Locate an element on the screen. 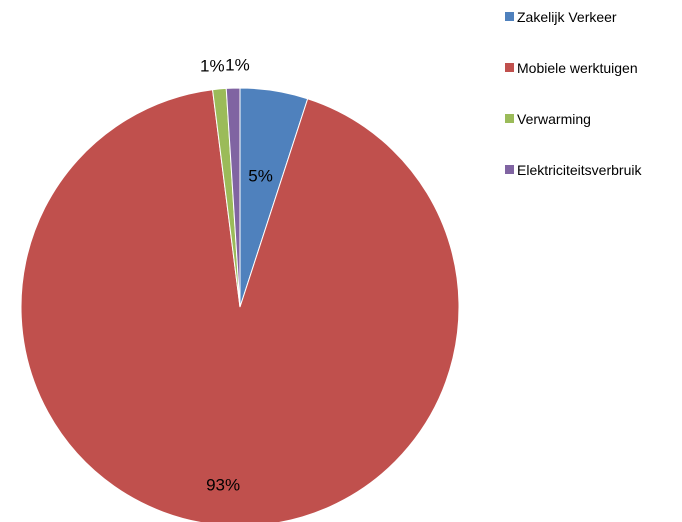  data-label-mobiele-werktuigen: 93% is located at coordinates (223, 484).